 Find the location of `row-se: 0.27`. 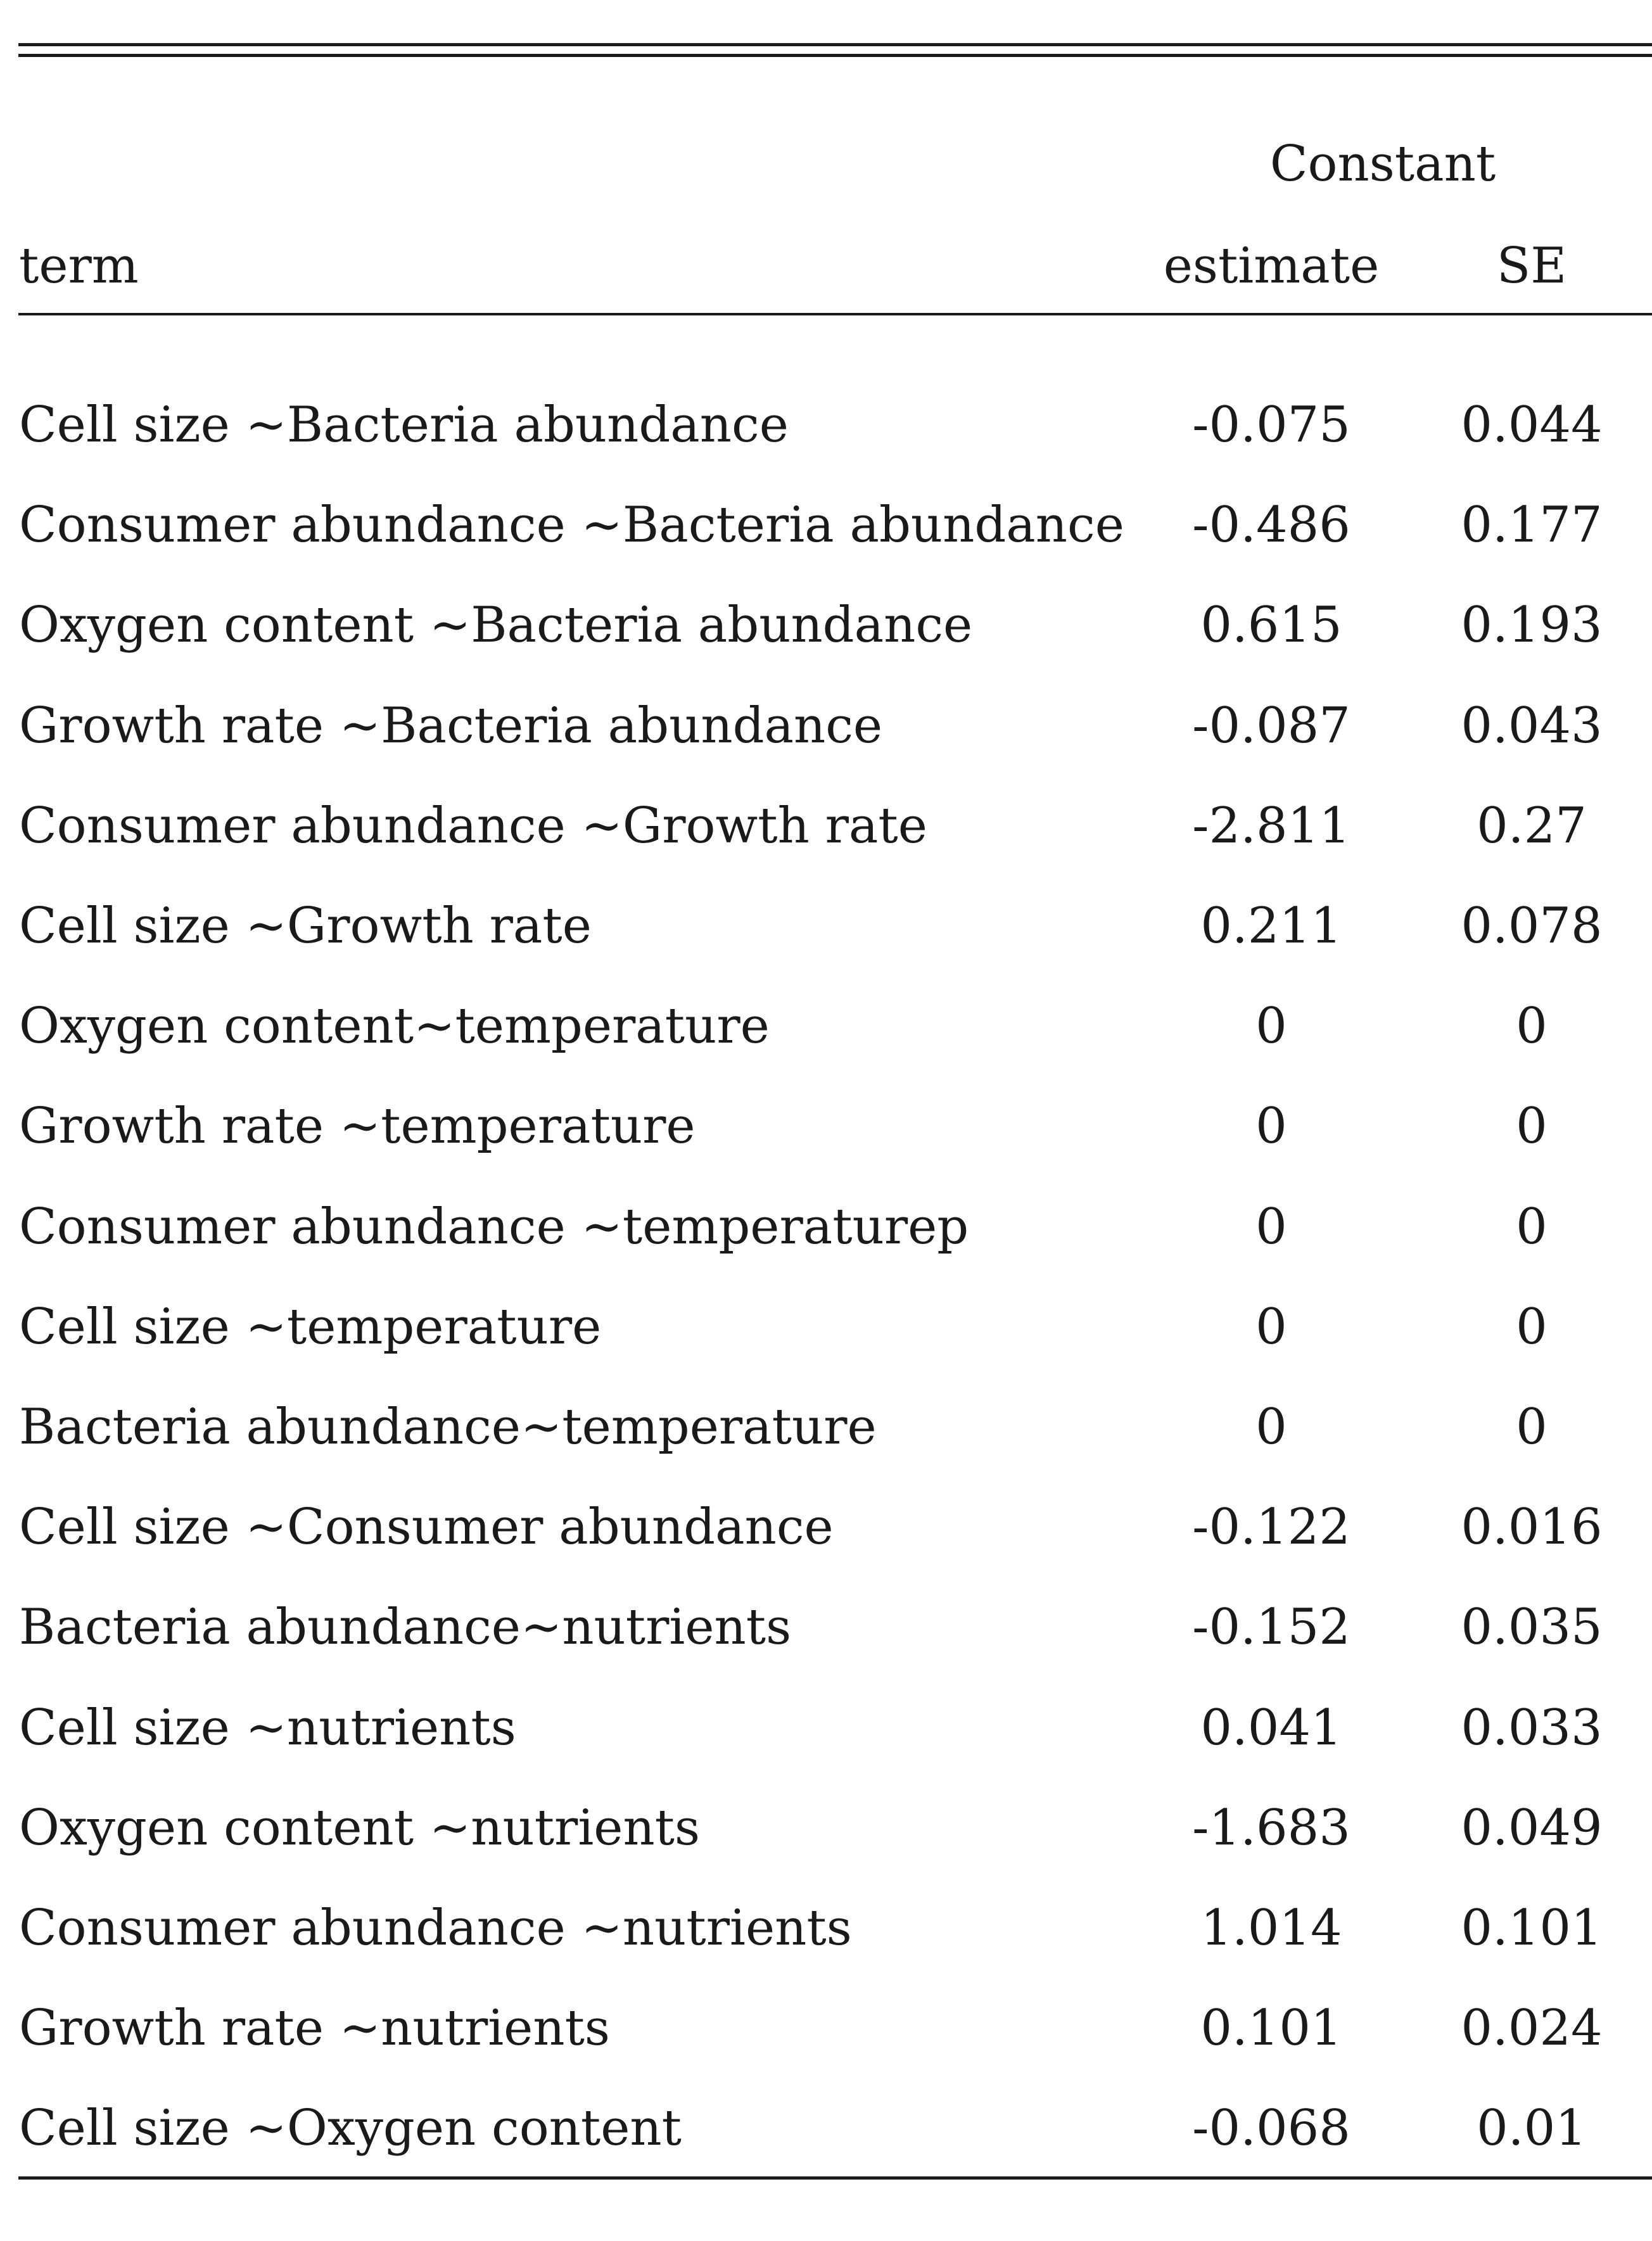

row-se: 0.27 is located at coordinates (1532, 826).